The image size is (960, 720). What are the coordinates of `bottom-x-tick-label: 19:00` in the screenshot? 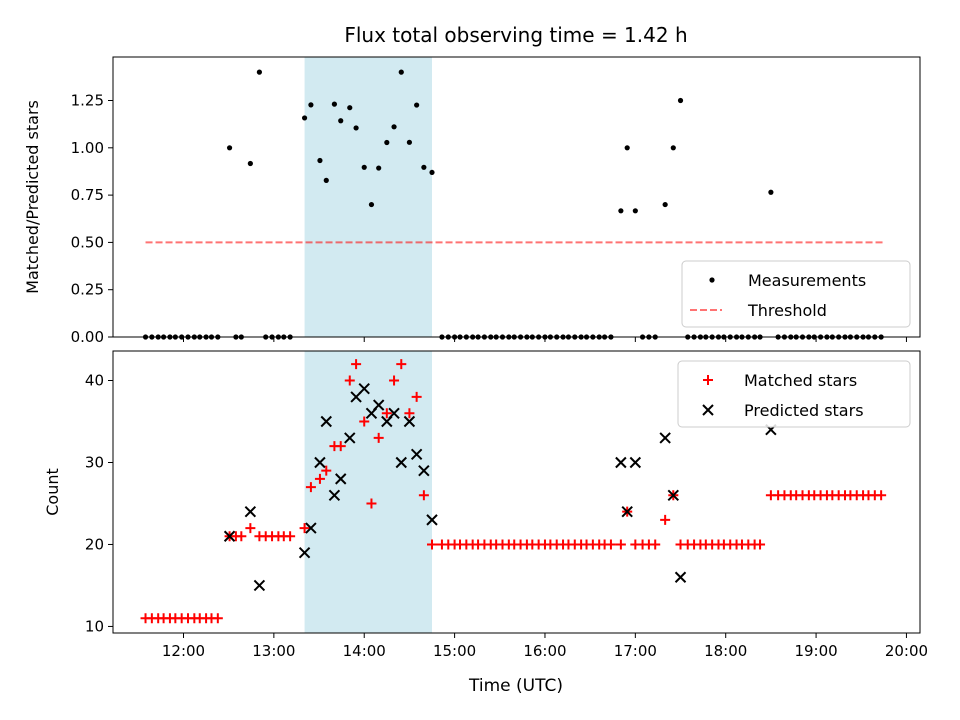 It's located at (815, 651).